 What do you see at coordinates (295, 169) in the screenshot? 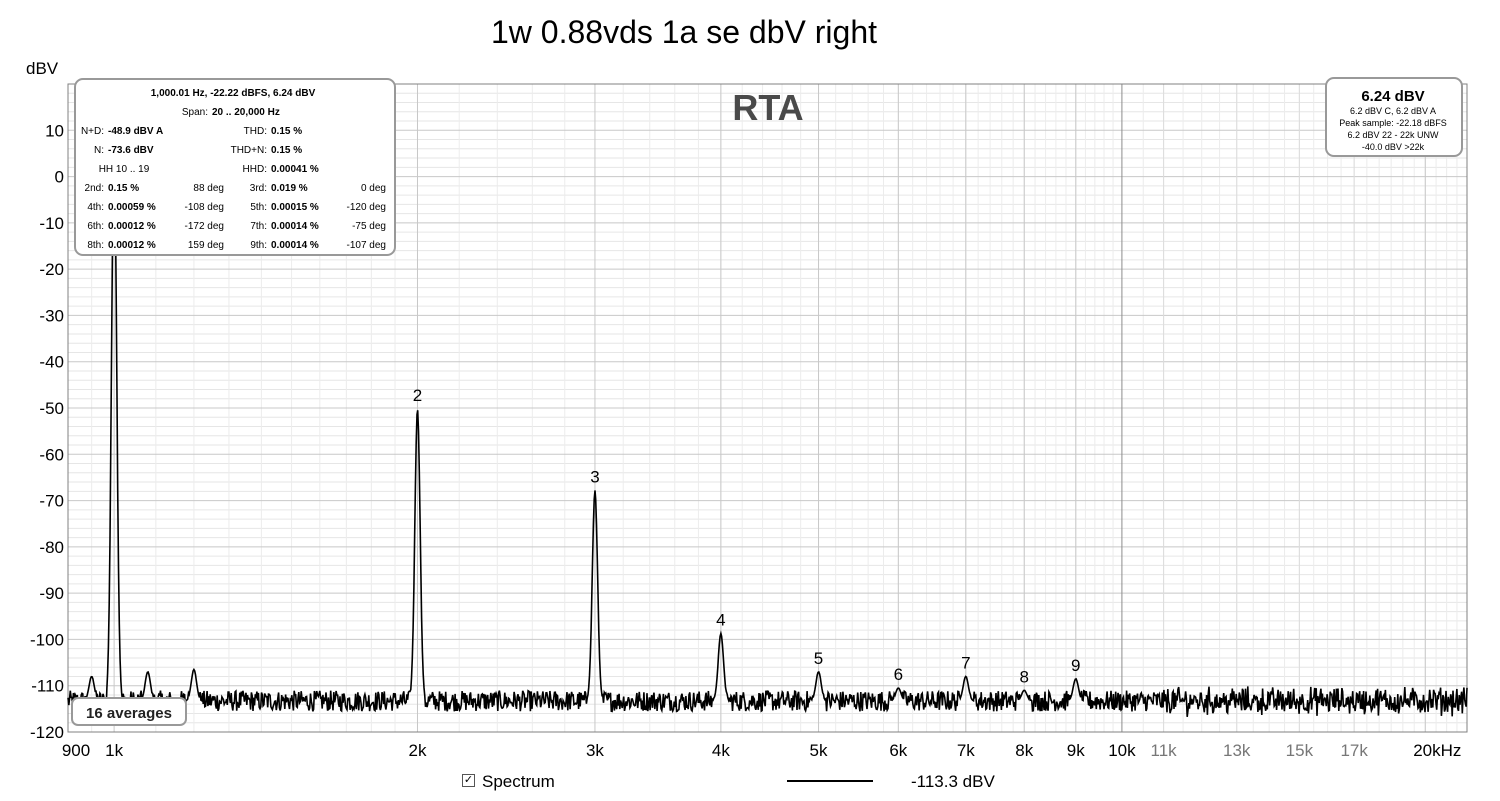
I see `info-row-value: 0.00041 %` at bounding box center [295, 169].